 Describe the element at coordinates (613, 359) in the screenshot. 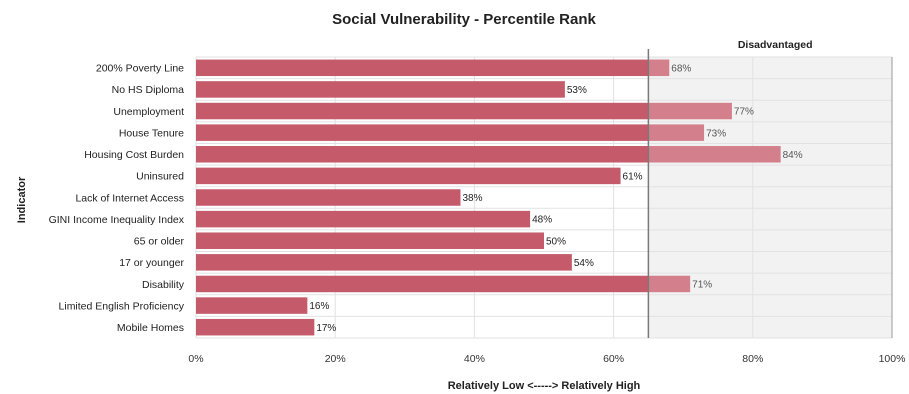

I see `x-tick-label: 60%` at that location.